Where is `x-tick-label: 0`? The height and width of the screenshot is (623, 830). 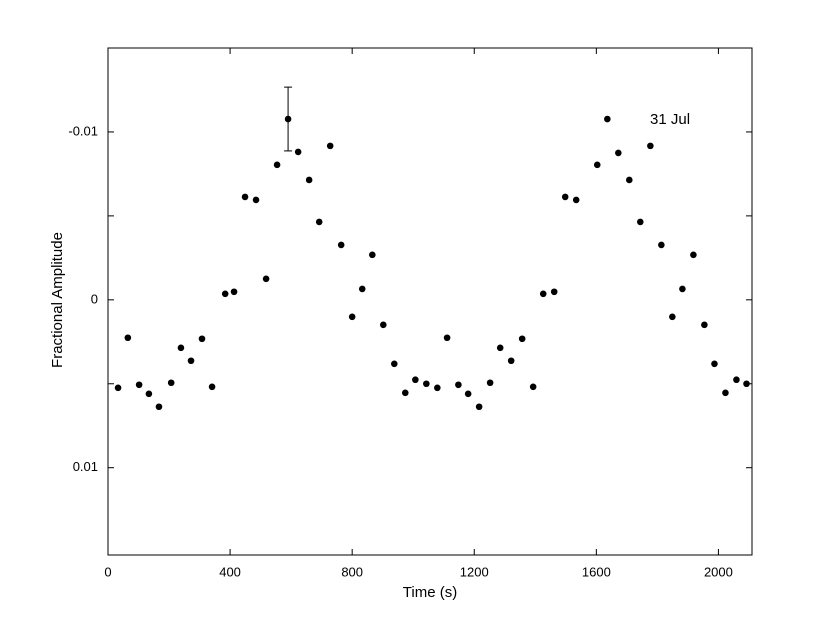
x-tick-label: 0 is located at coordinates (107, 571).